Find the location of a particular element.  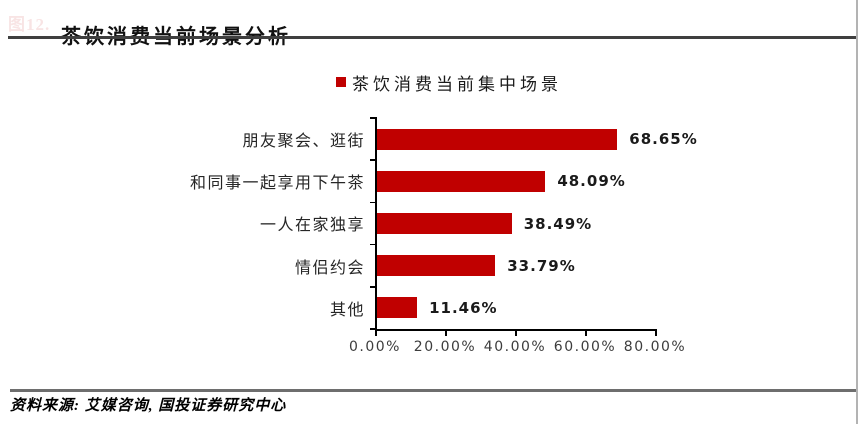

x-axis-tick-label: 0.00% is located at coordinates (375, 347).